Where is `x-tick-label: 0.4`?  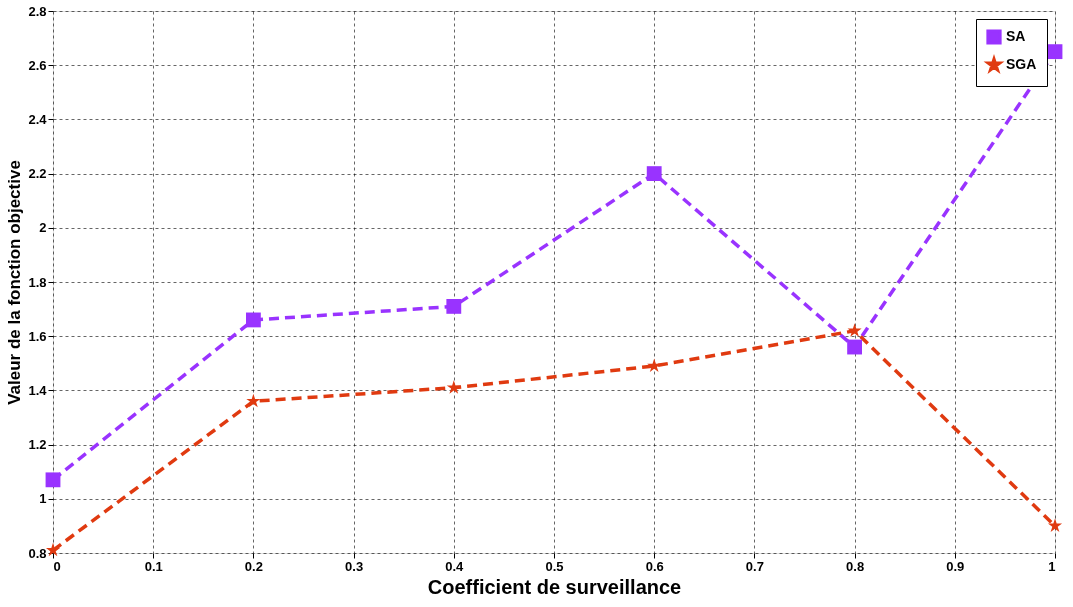
x-tick-label: 0.4 is located at coordinates (455, 566).